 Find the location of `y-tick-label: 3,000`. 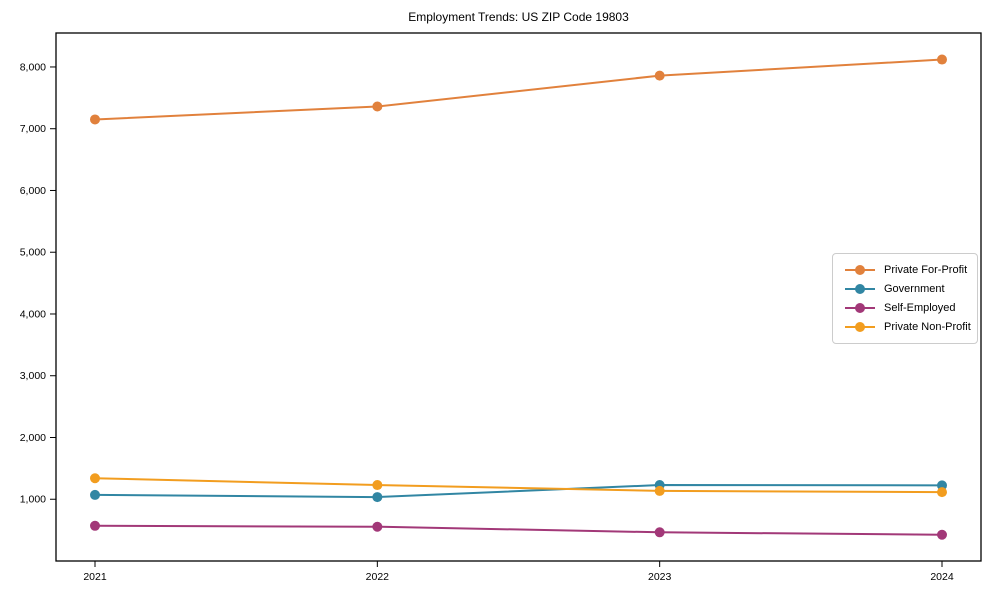

y-tick-label: 3,000 is located at coordinates (33, 376).